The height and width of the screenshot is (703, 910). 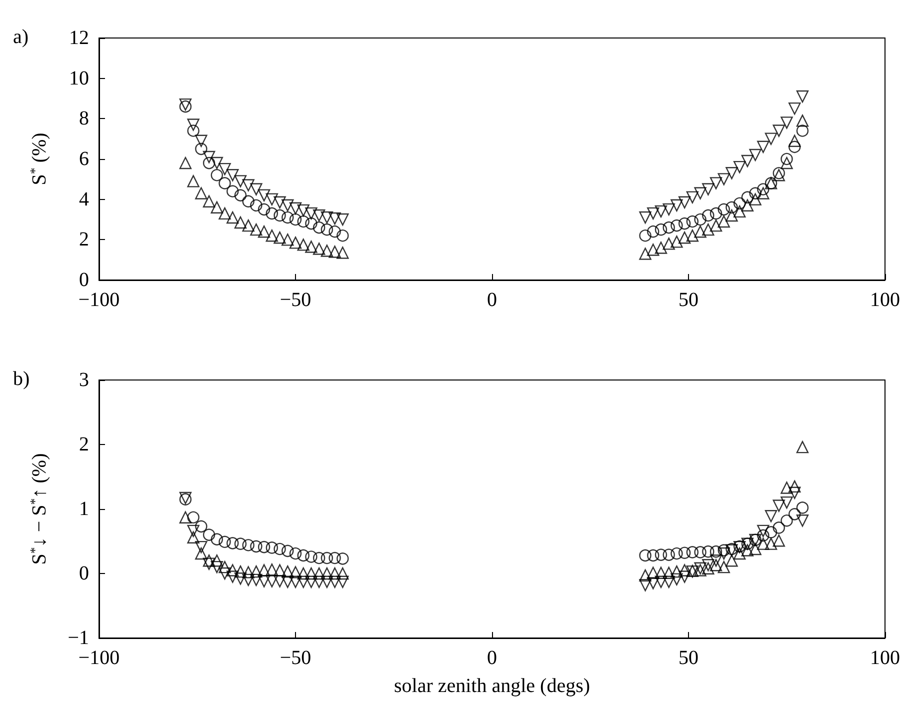 I want to click on y-tick-label: 1, so click(x=84, y=509).